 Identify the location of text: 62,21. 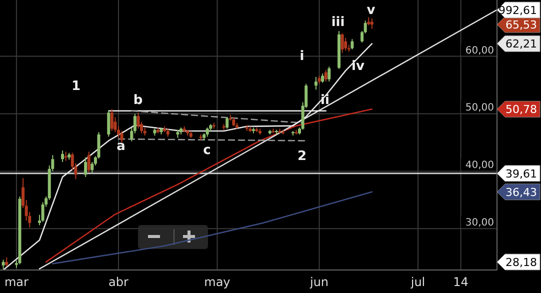
(521, 44).